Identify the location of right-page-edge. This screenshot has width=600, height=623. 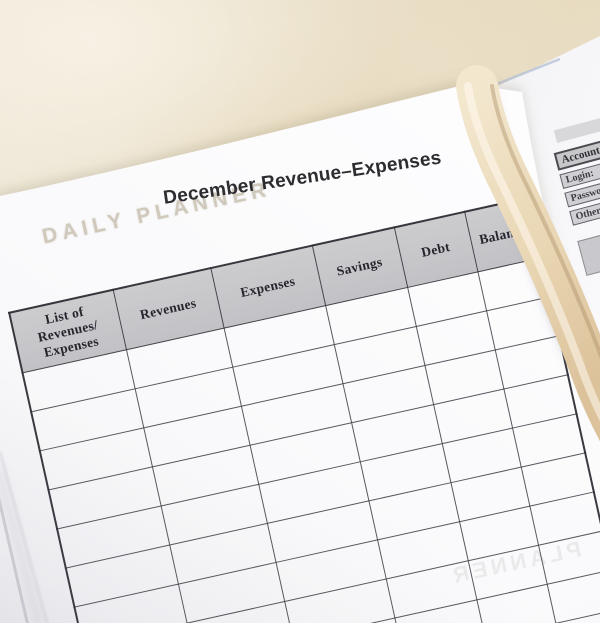
(528, 71).